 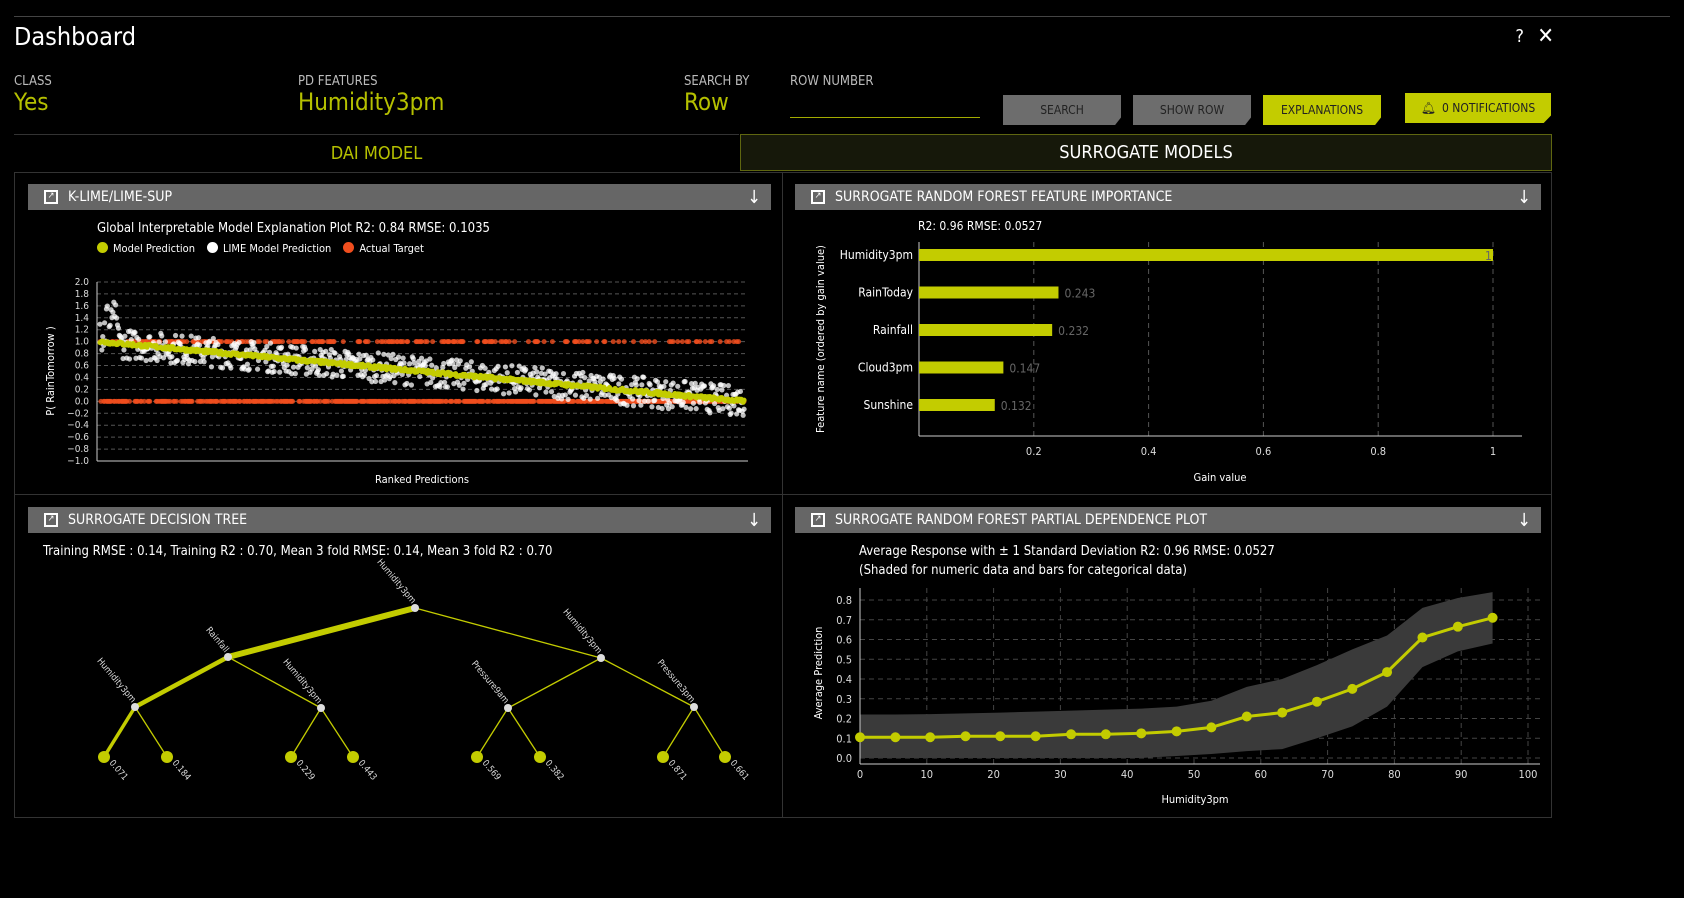 What do you see at coordinates (376, 152) in the screenshot?
I see `tab-dai-model: DAI MODEL` at bounding box center [376, 152].